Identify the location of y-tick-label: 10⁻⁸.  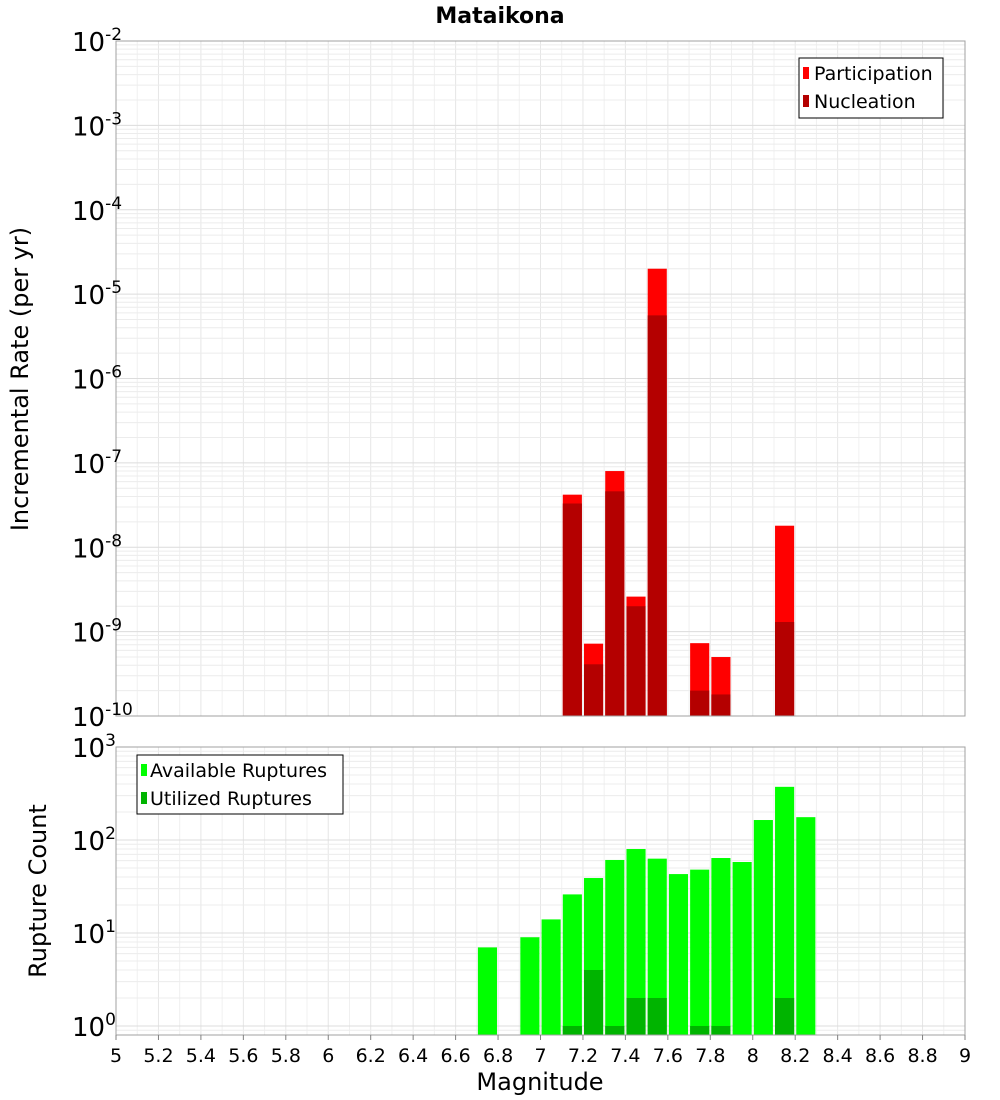
(97, 547).